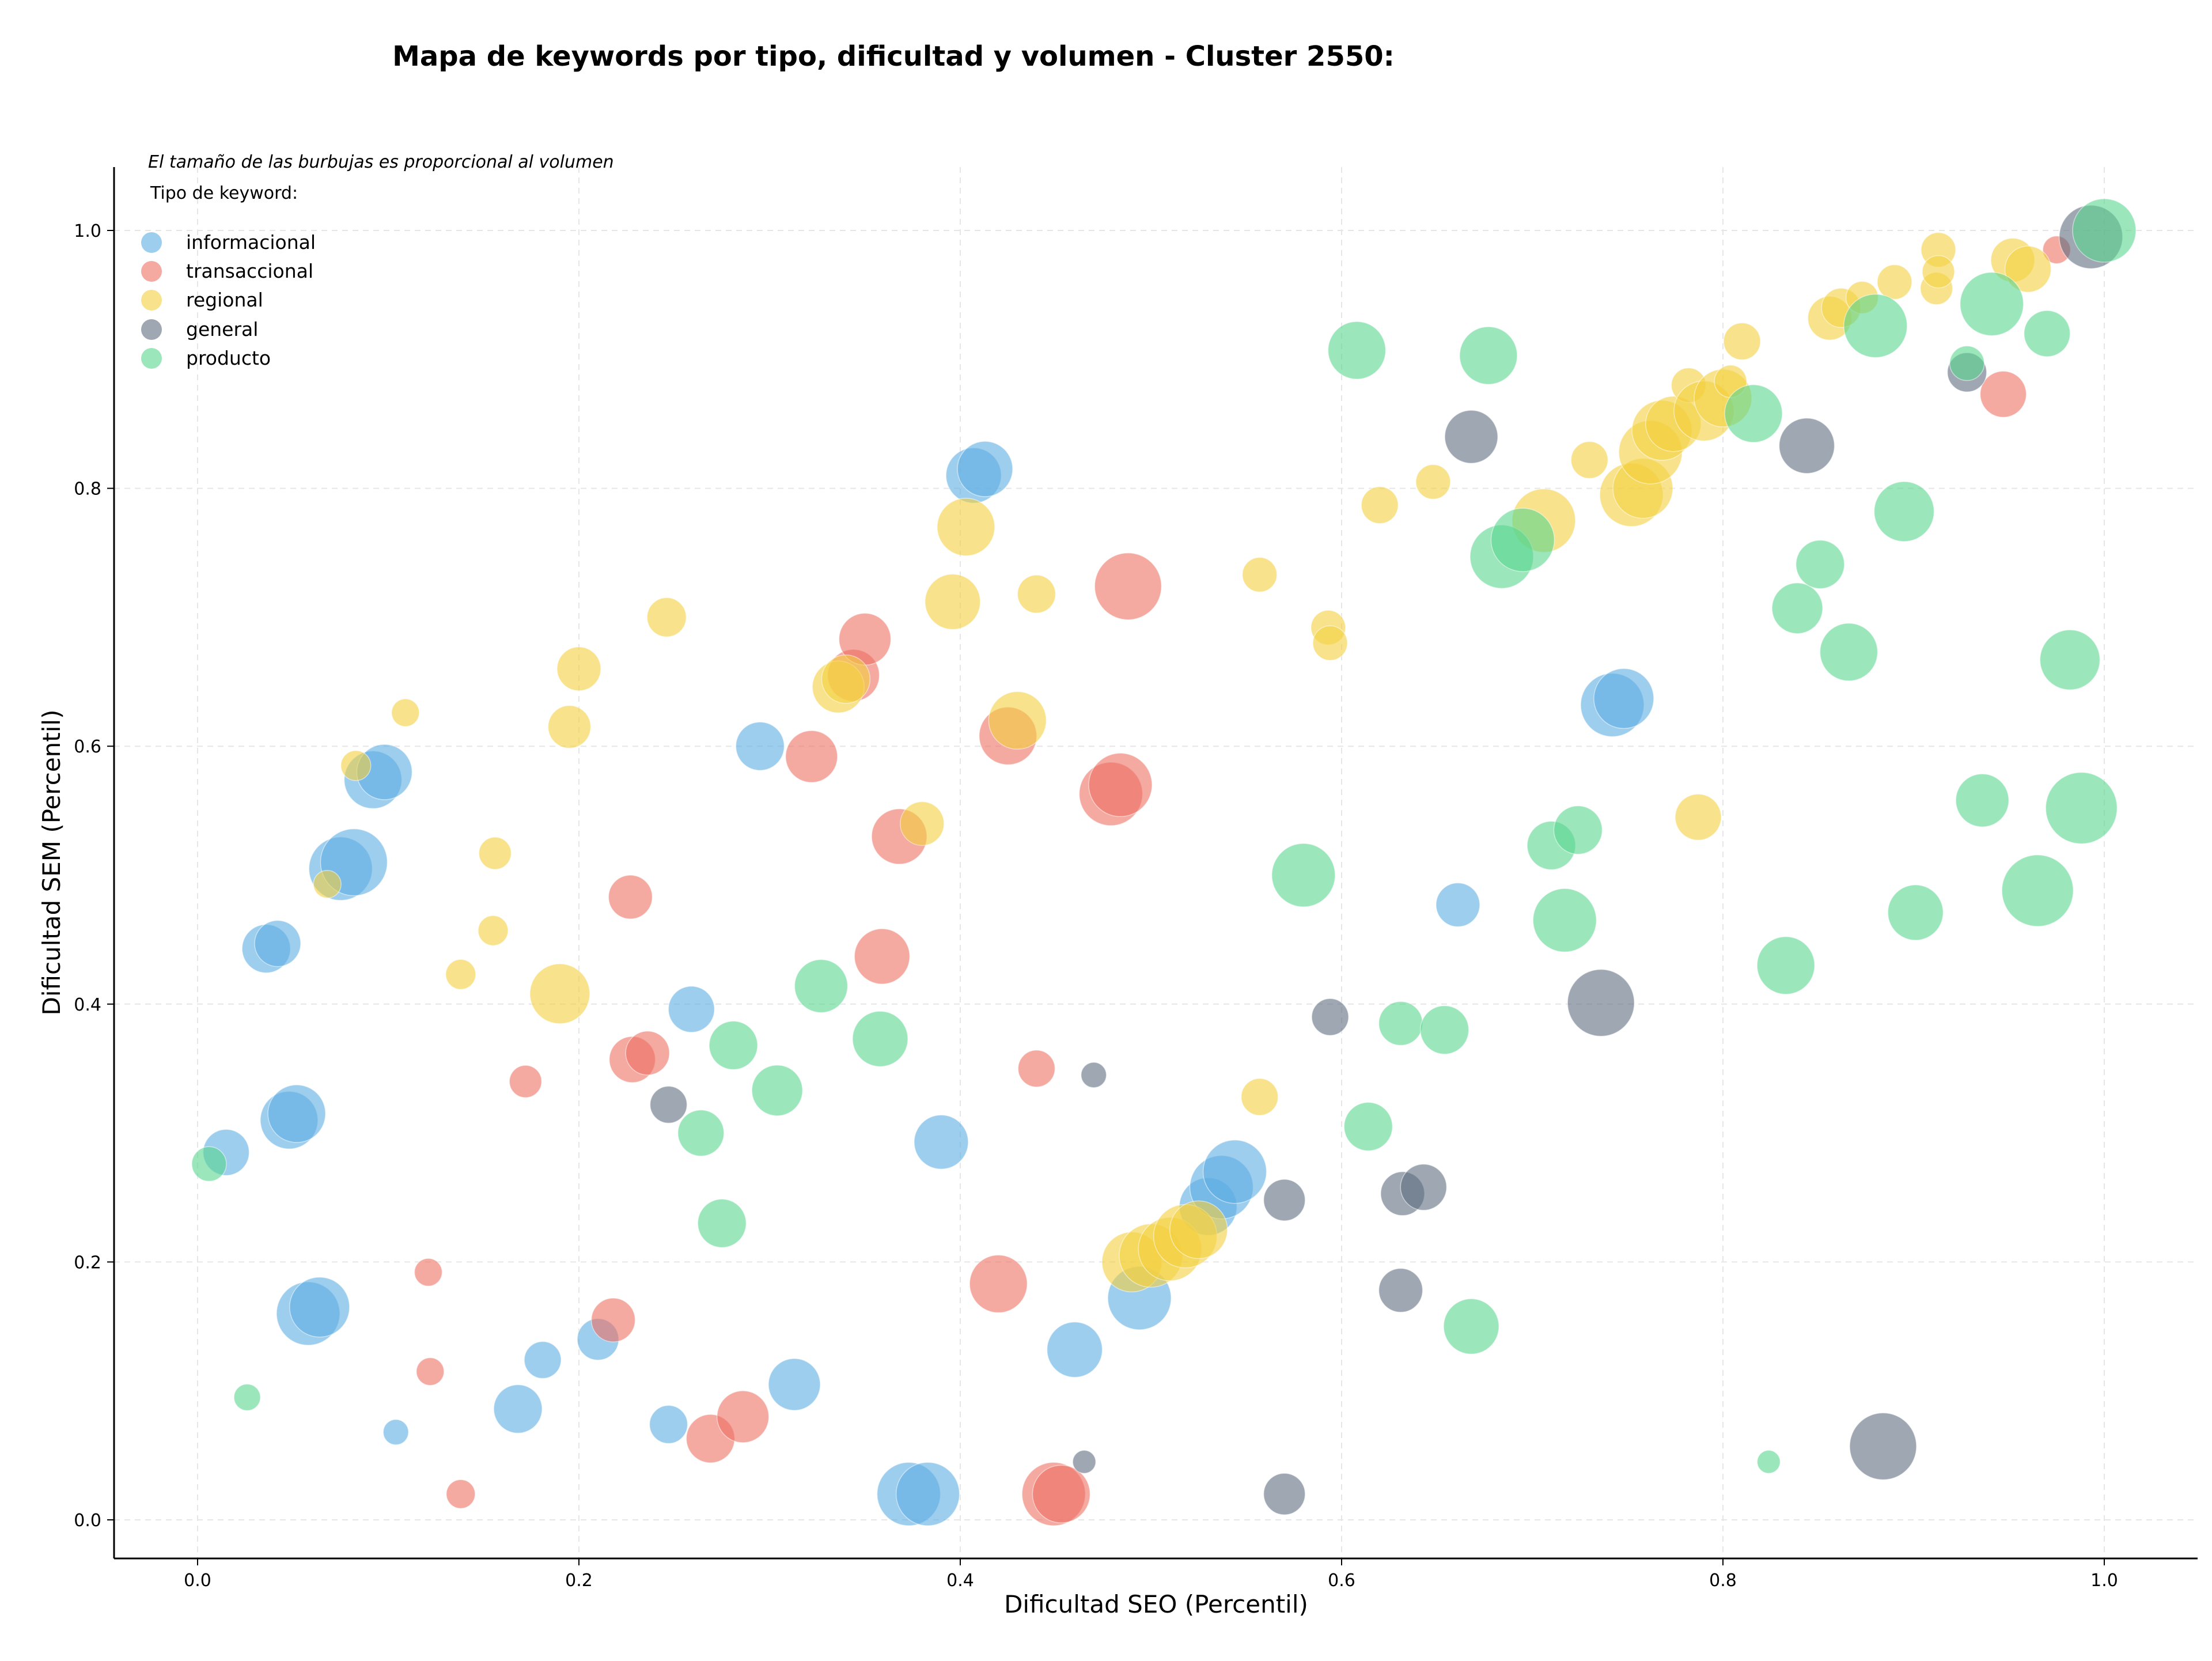  I want to click on x-tick-label: 1.0, so click(2104, 1581).